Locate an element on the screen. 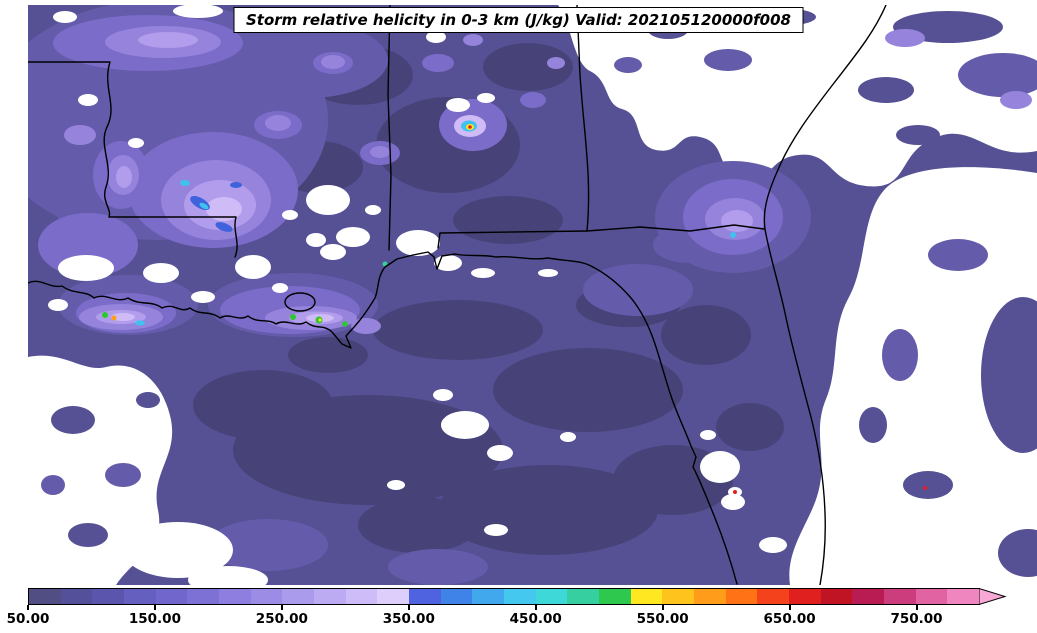  colorbar-tick-label: 350.00 is located at coordinates (408, 619).